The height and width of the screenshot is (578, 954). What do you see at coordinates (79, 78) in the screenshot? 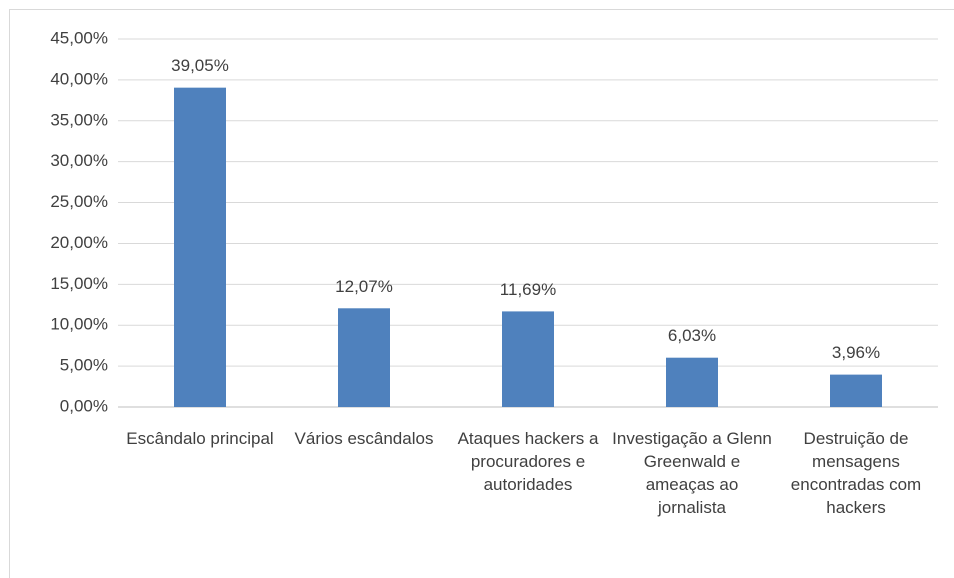
I see `y-tick-label: 40,00%` at bounding box center [79, 78].